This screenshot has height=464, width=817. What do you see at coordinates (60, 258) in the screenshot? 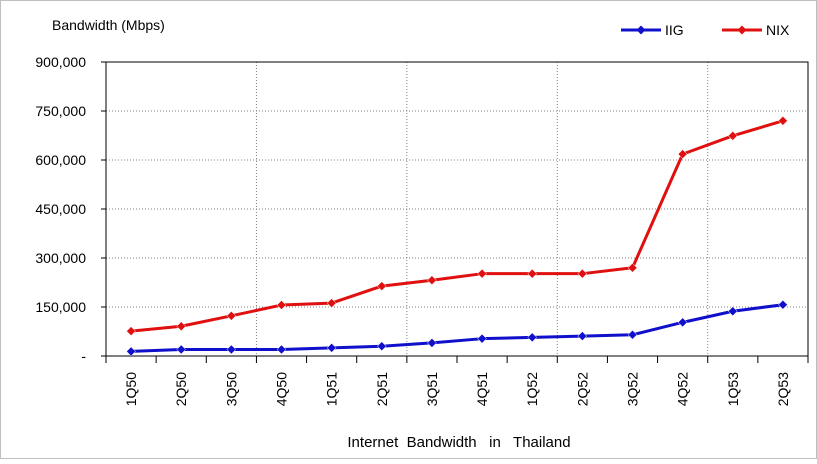
I see `y-tick-label: 300,000` at bounding box center [60, 258].